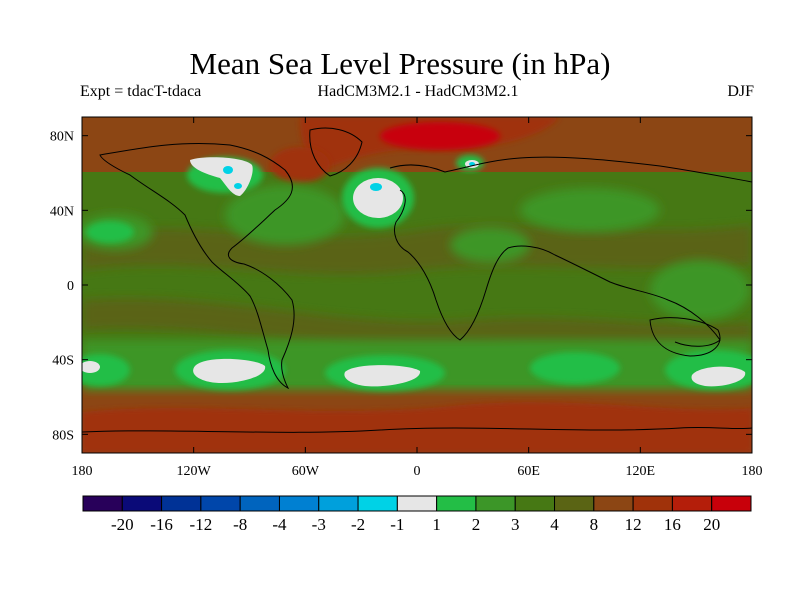  Describe the element at coordinates (711, 524) in the screenshot. I see `colorbar-label: 20` at that location.